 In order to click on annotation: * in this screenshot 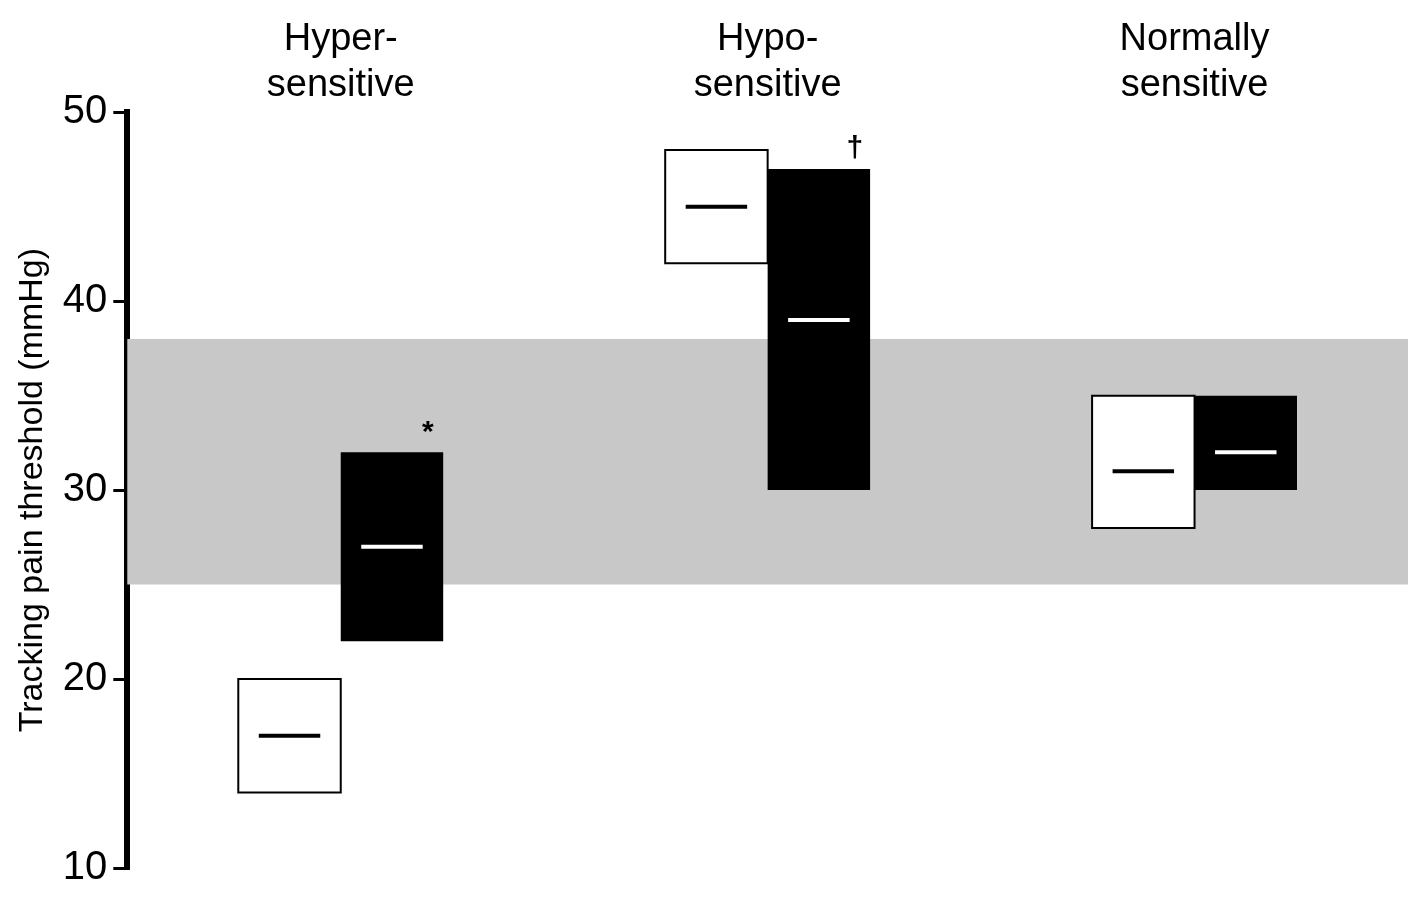, I will do `click(427, 430)`.